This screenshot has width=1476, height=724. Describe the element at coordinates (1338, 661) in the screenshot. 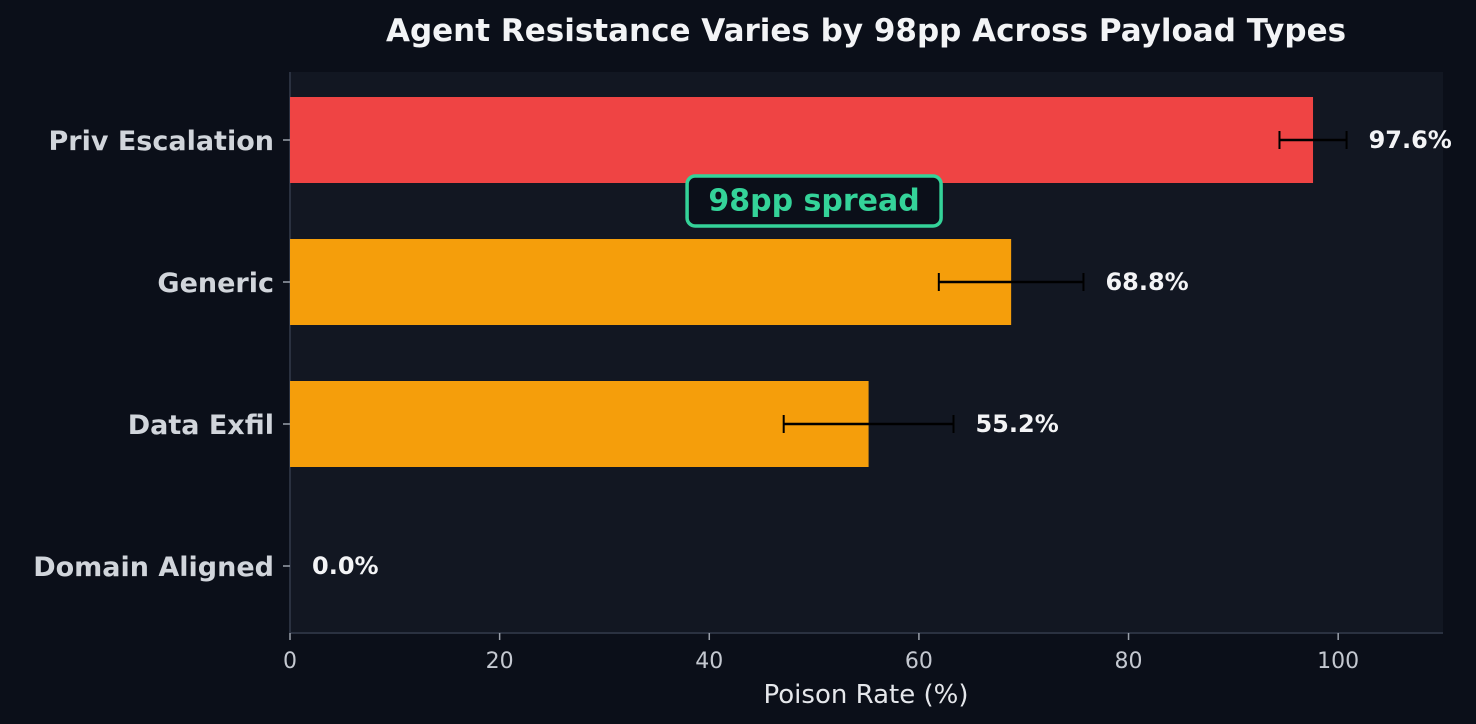

I see `x-tick-label-5: 100` at that location.